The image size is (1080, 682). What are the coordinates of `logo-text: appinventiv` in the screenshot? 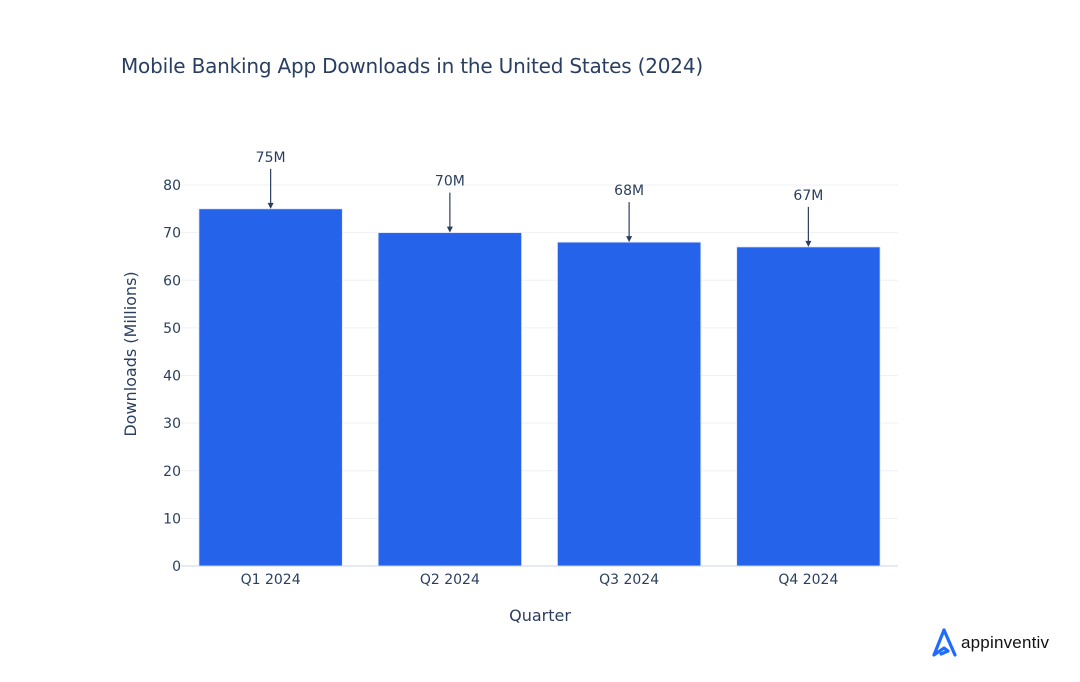 It's located at (1005, 642).